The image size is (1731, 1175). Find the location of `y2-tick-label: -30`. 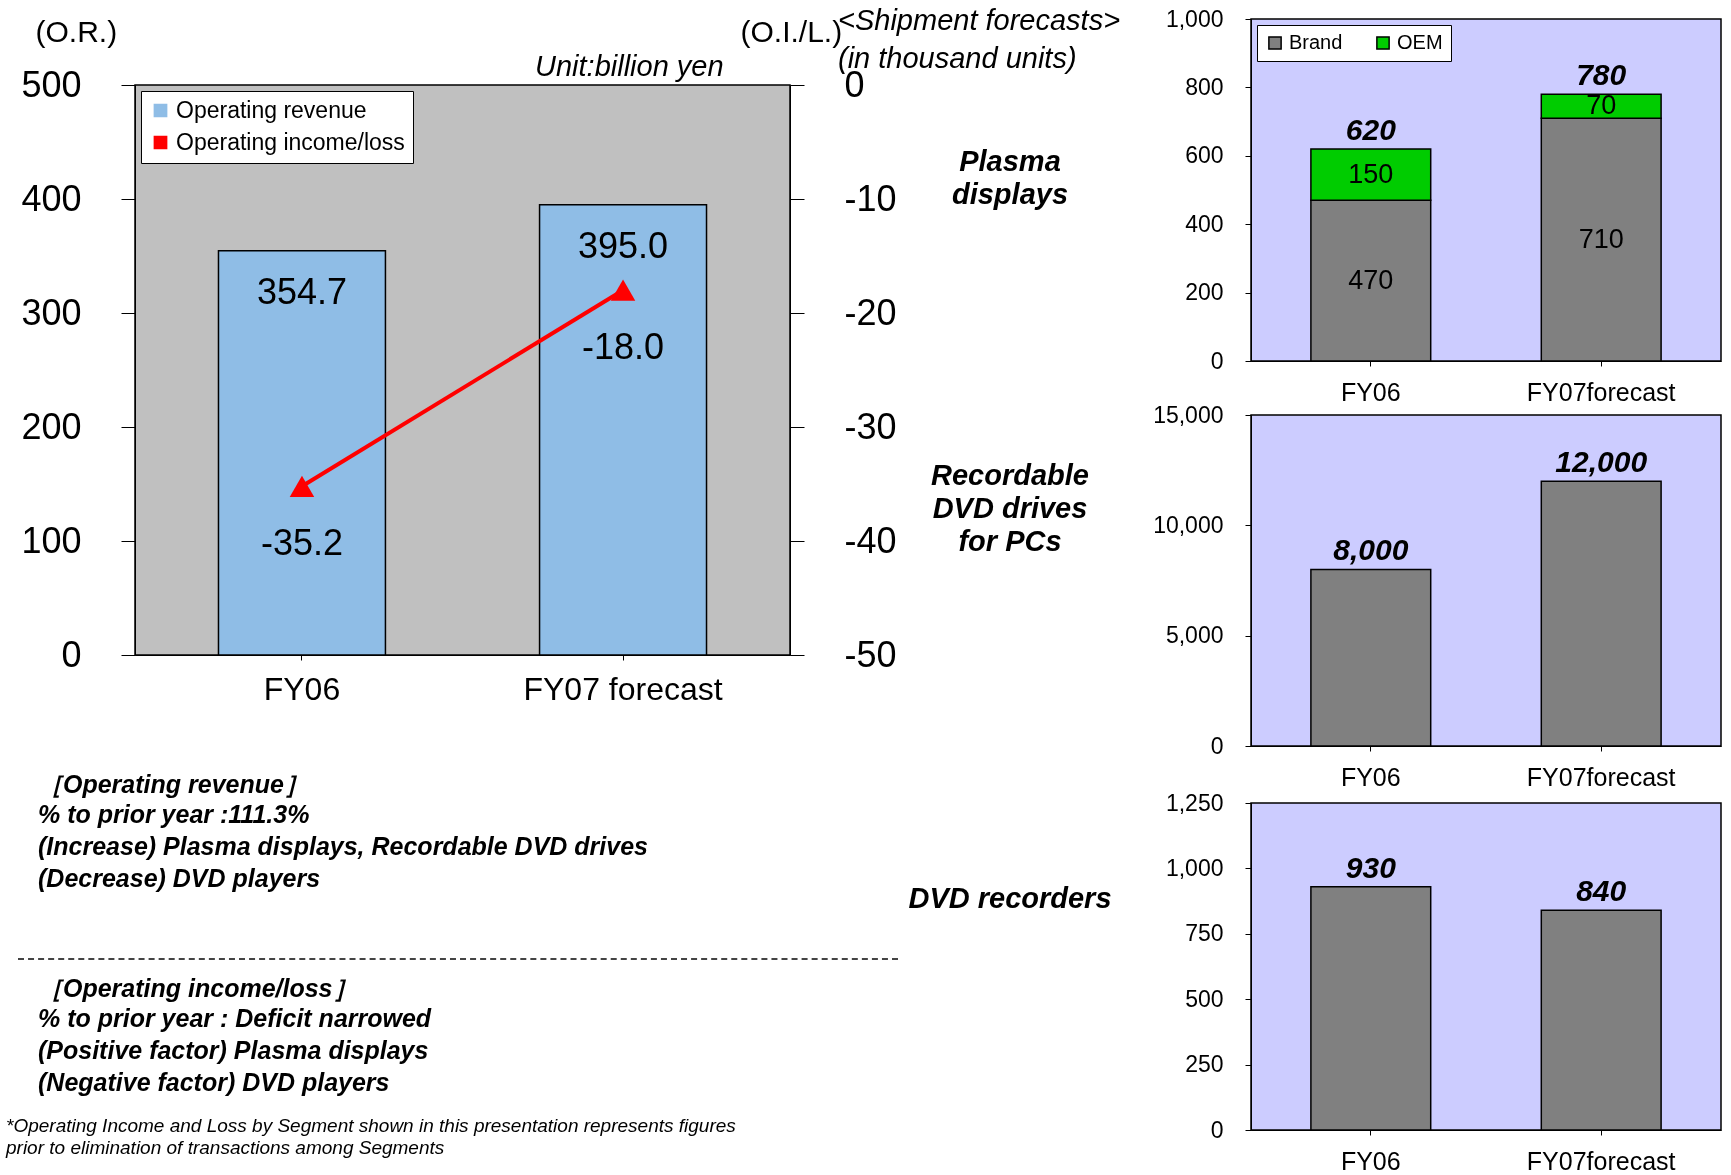

y2-tick-label: -30 is located at coordinates (870, 426).